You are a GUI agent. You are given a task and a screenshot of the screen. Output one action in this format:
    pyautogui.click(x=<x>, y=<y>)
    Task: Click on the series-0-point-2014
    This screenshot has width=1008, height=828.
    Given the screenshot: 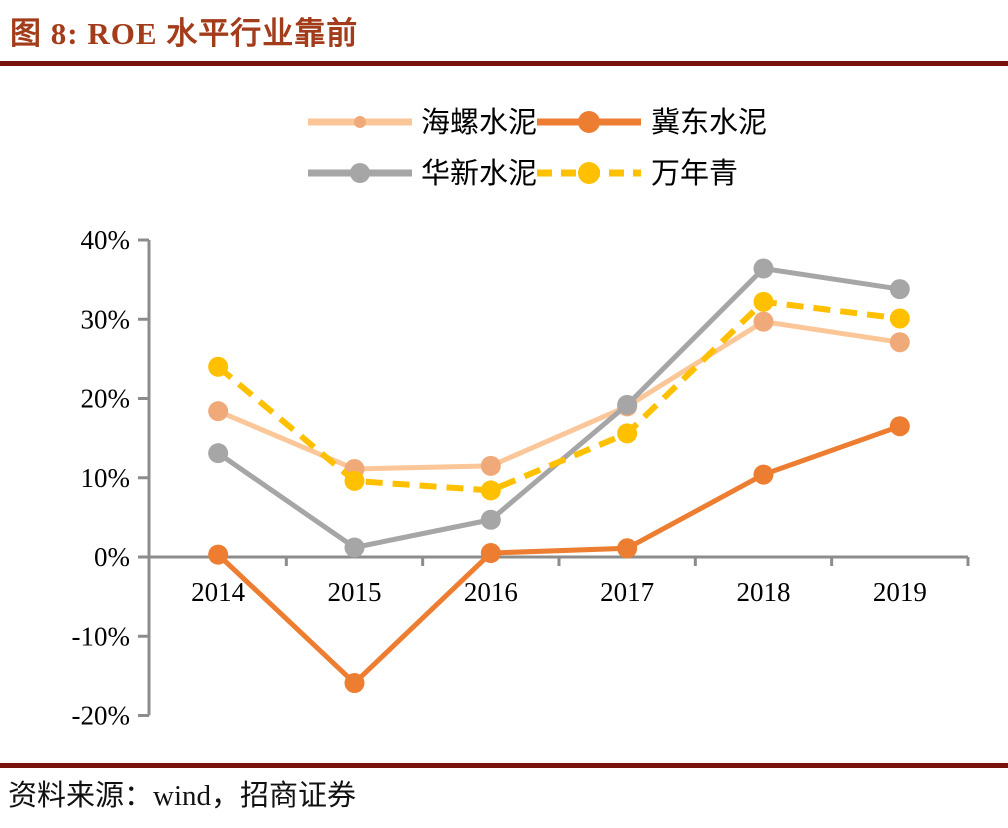 What is the action you would take?
    pyautogui.click(x=218, y=411)
    